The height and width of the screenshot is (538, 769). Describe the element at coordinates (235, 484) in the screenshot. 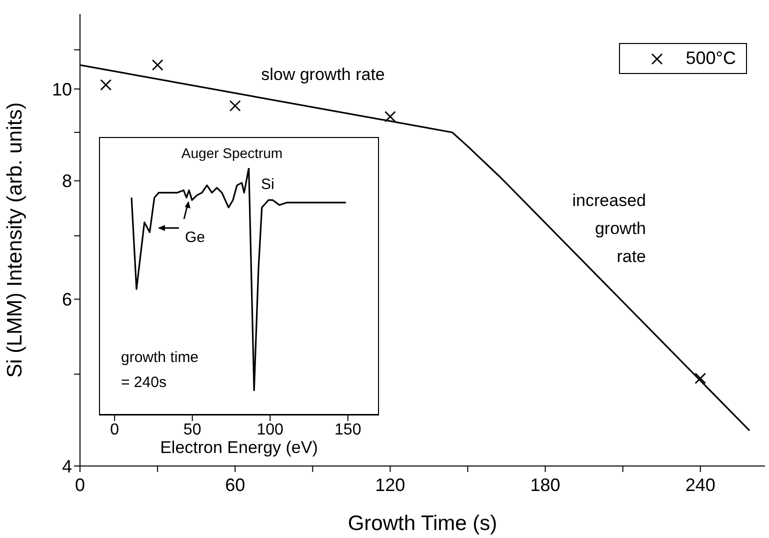

I see `x-tick-label: 60` at that location.